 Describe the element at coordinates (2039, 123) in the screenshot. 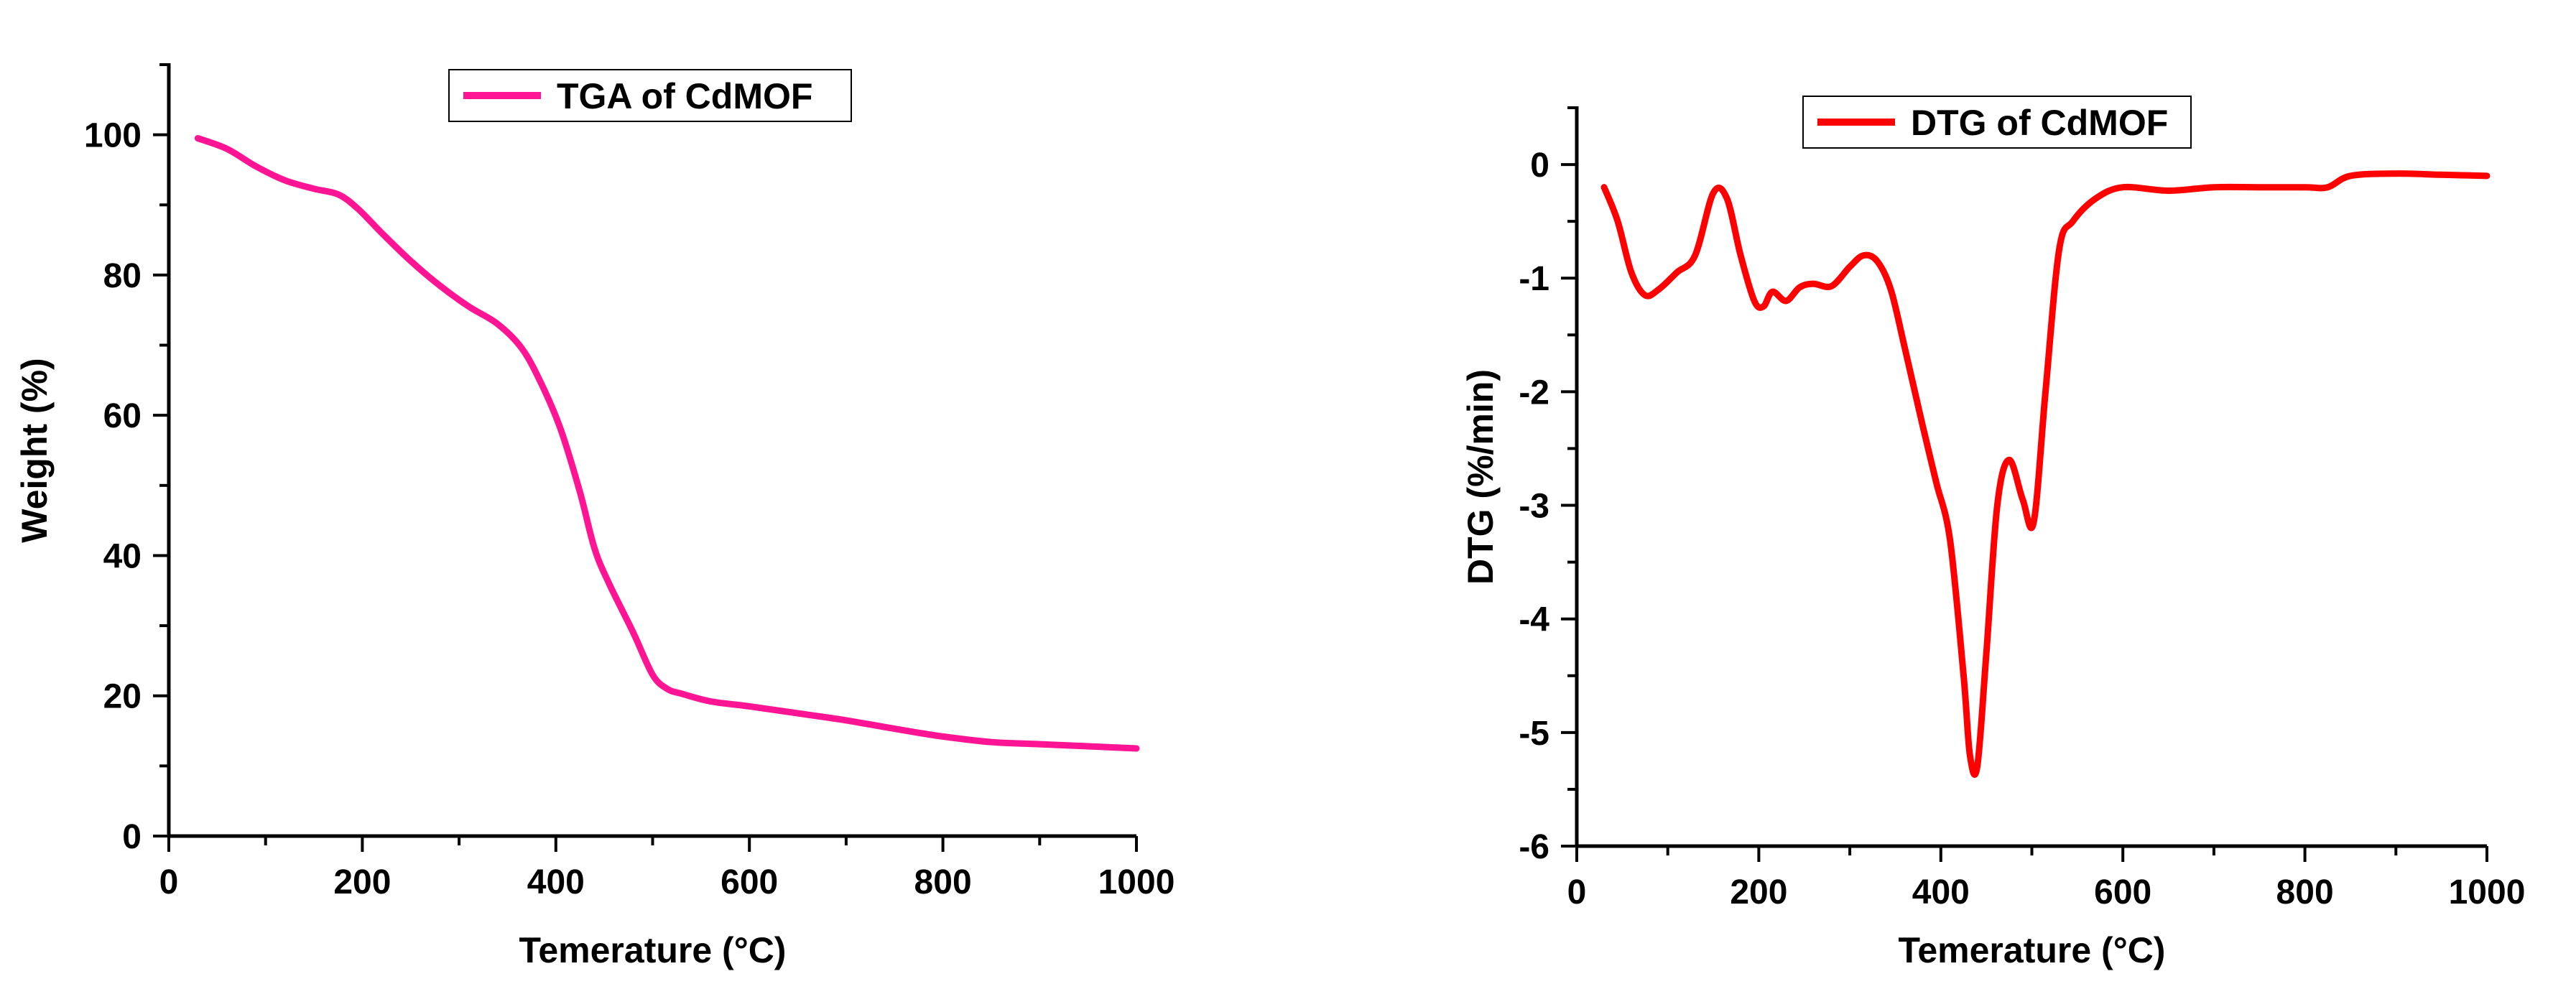

I see `legend-label: DTG of CdMOF` at that location.